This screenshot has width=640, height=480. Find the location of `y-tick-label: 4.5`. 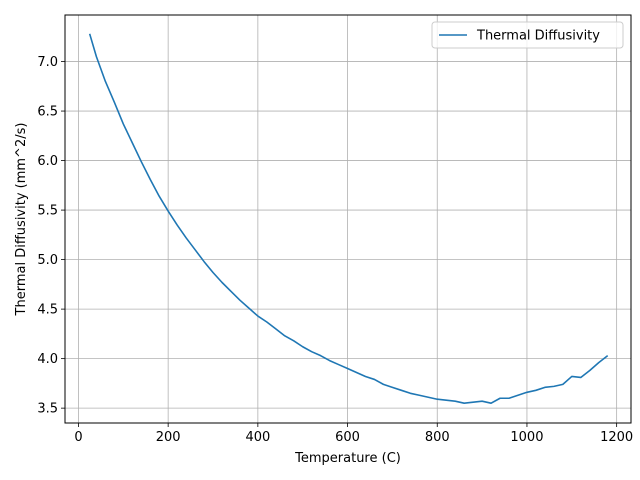

y-tick-label: 4.5 is located at coordinates (47, 310).